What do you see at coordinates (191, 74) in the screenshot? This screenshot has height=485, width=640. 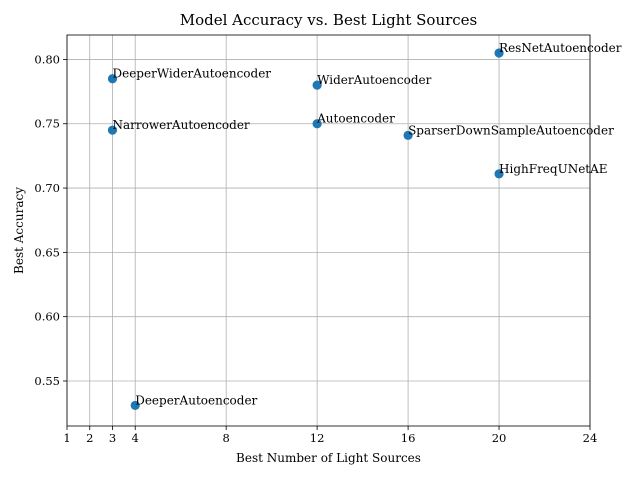 I see `data-point-label: DeeperWiderAutoencoder` at bounding box center [191, 74].